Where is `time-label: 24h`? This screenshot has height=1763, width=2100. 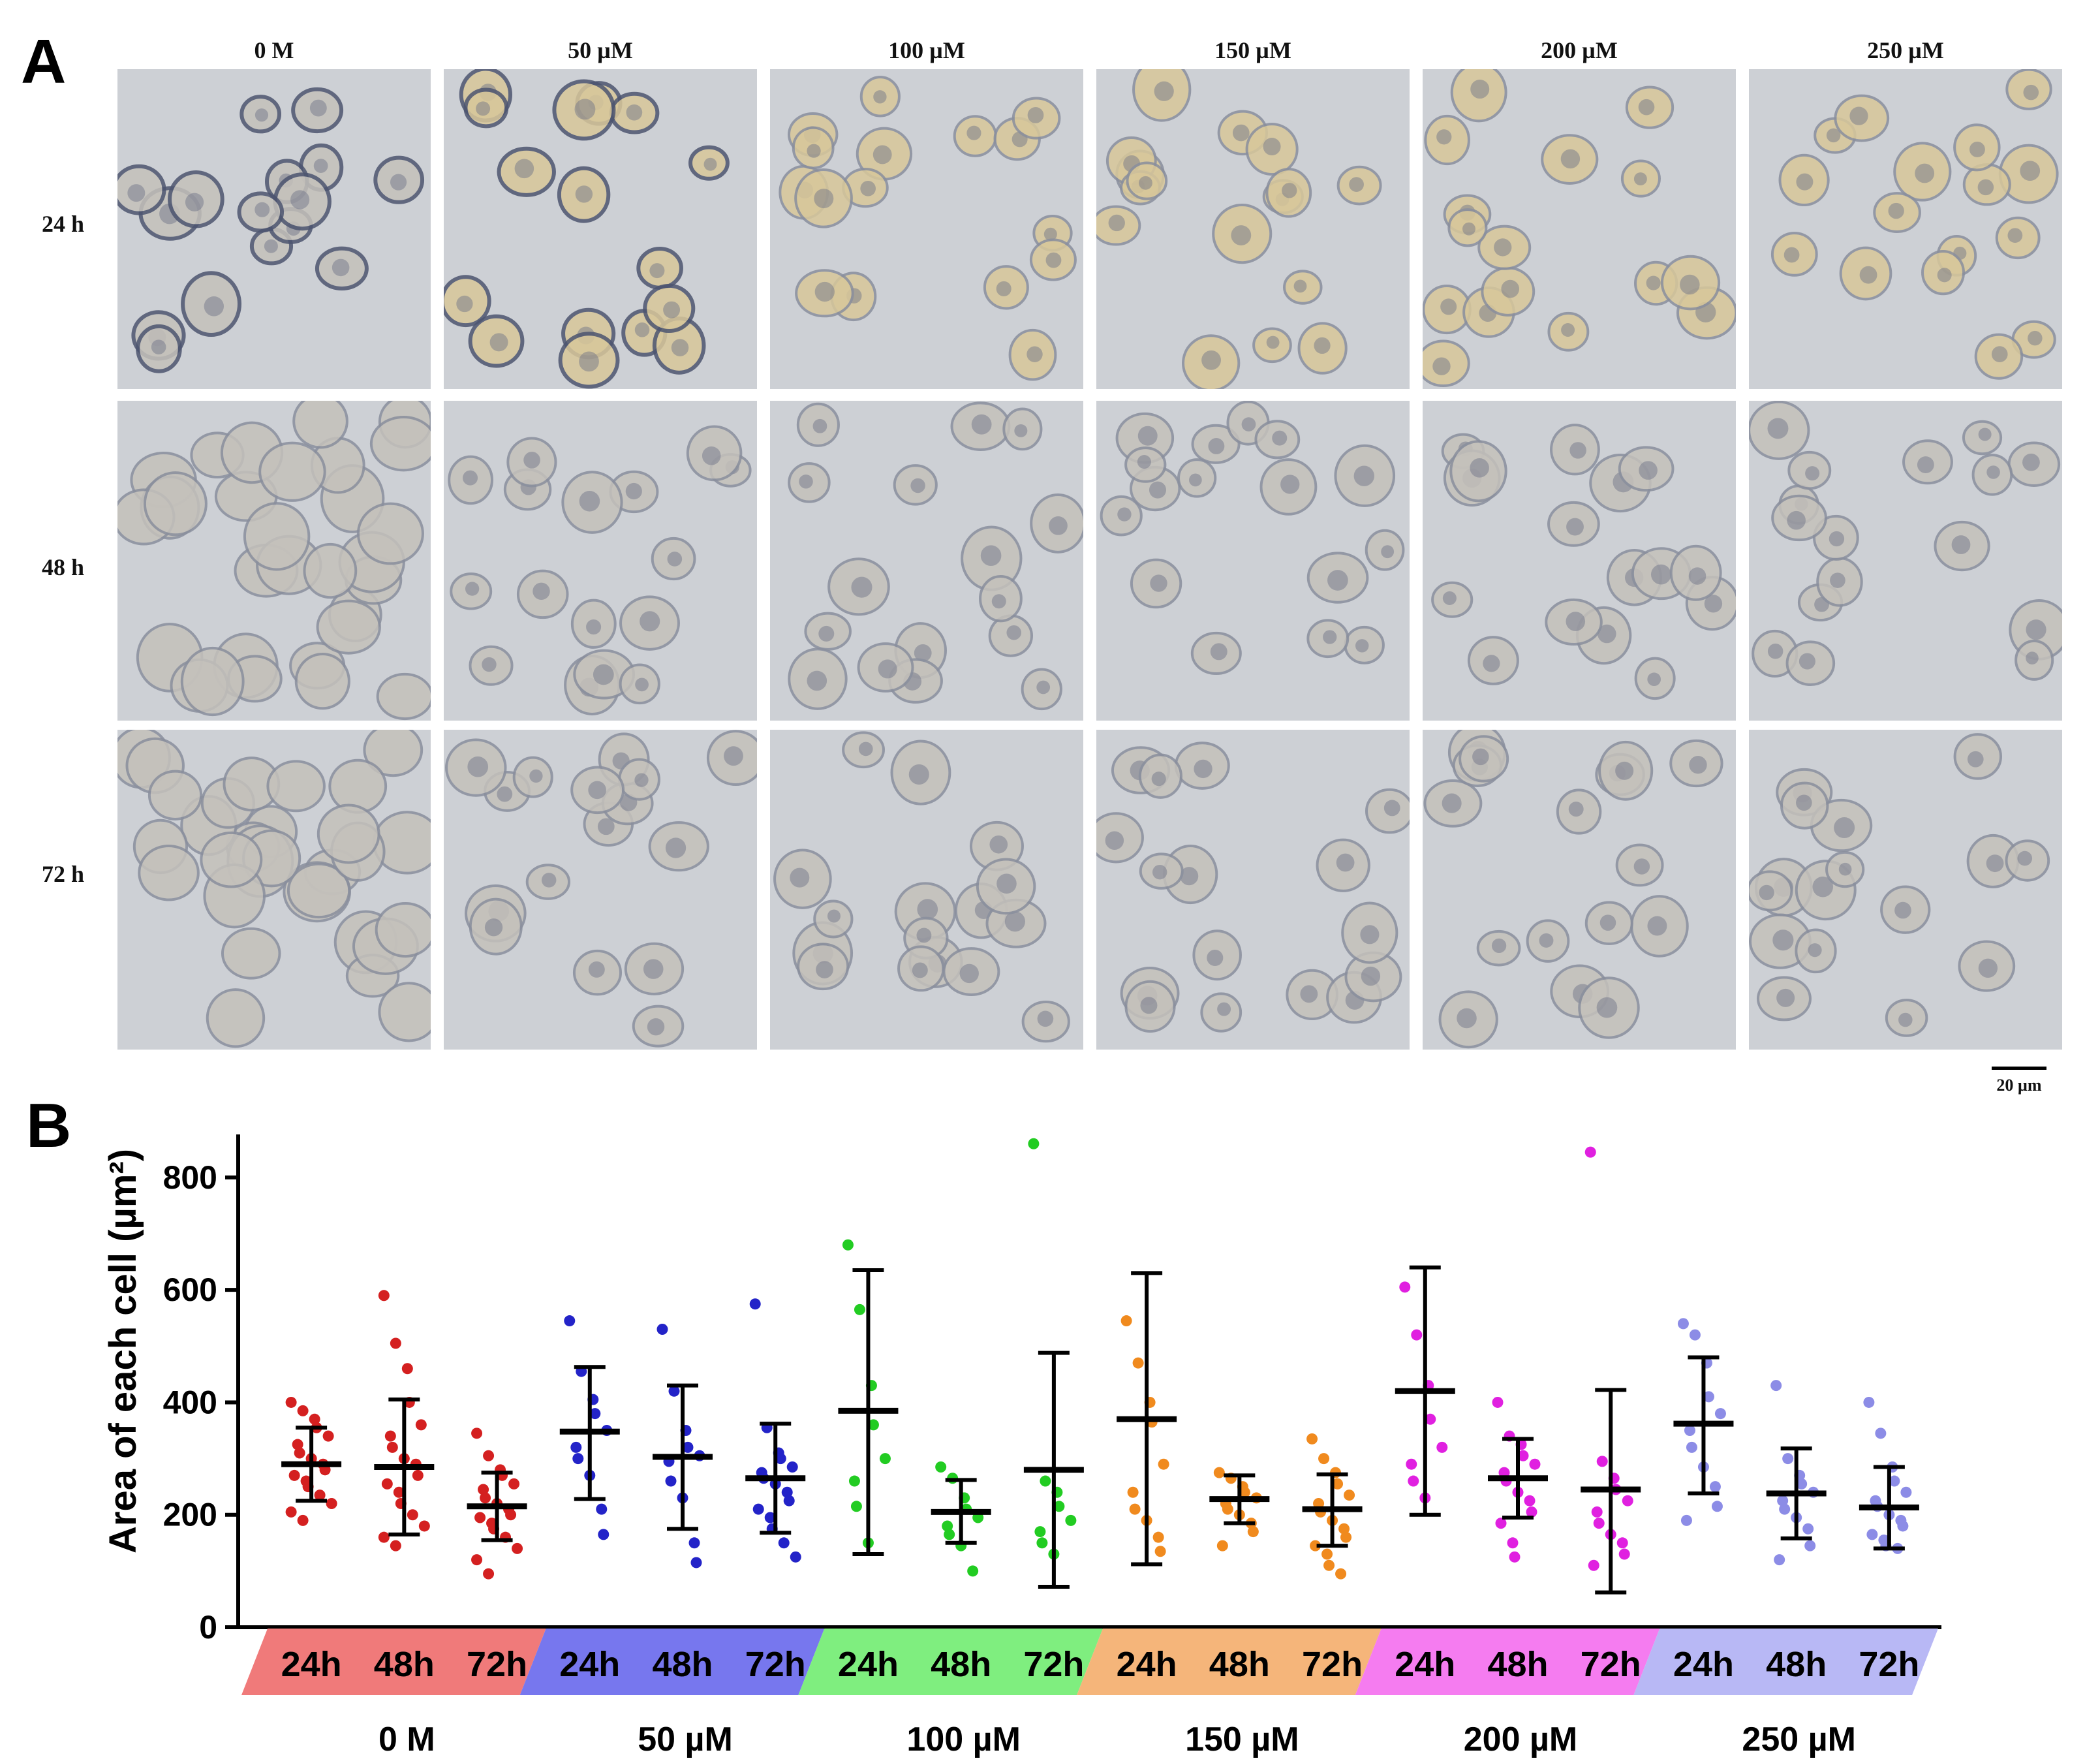
time-label: 24h is located at coordinates (1147, 1664).